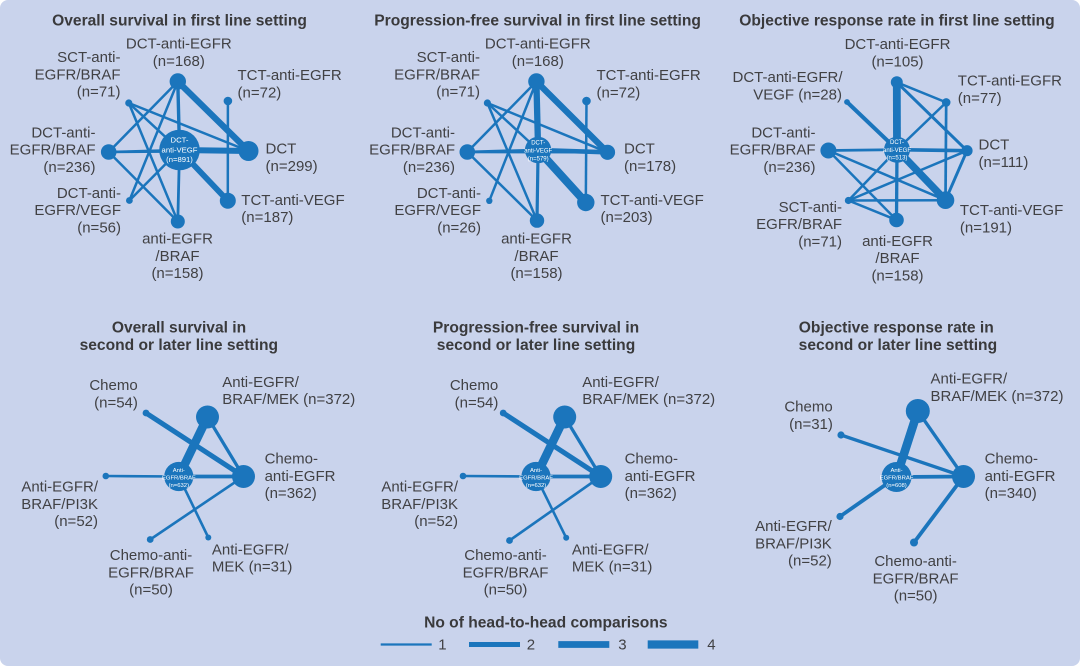 The height and width of the screenshot is (666, 1080). What do you see at coordinates (59, 504) in the screenshot?
I see `svg-text: BRAF/PI3K` at bounding box center [59, 504].